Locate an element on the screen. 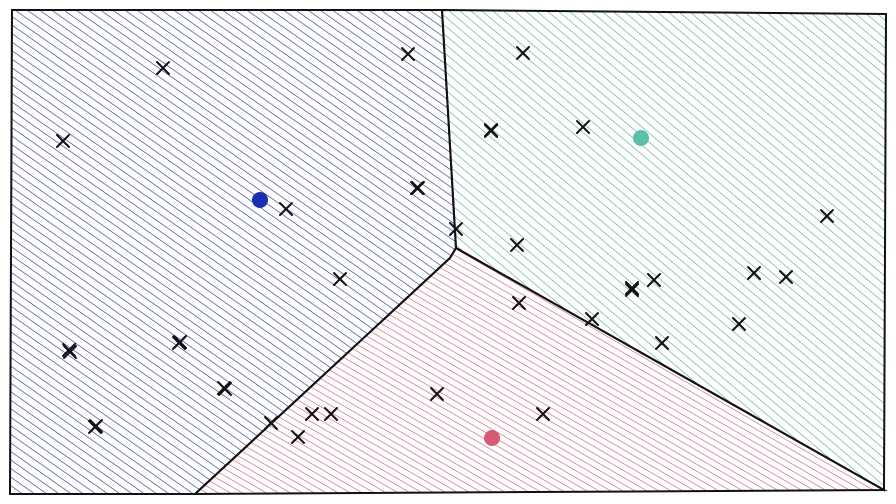  centroid-red is located at coordinates (492, 438).